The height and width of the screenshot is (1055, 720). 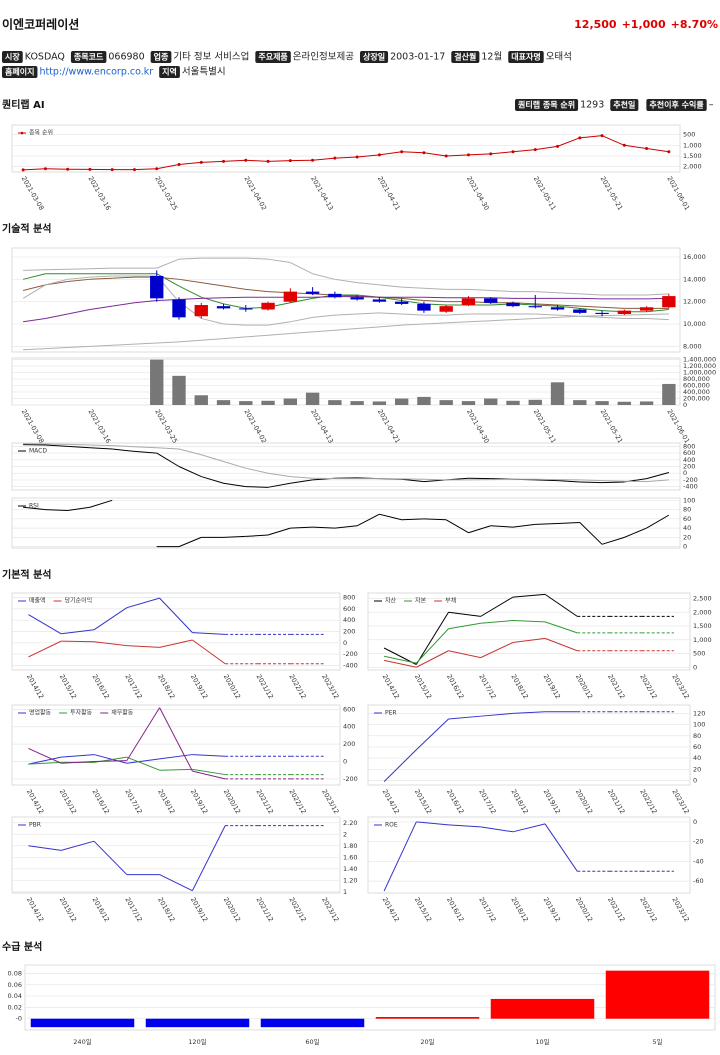 What do you see at coordinates (687, 510) in the screenshot?
I see `y-tick-label: 80` at bounding box center [687, 510].